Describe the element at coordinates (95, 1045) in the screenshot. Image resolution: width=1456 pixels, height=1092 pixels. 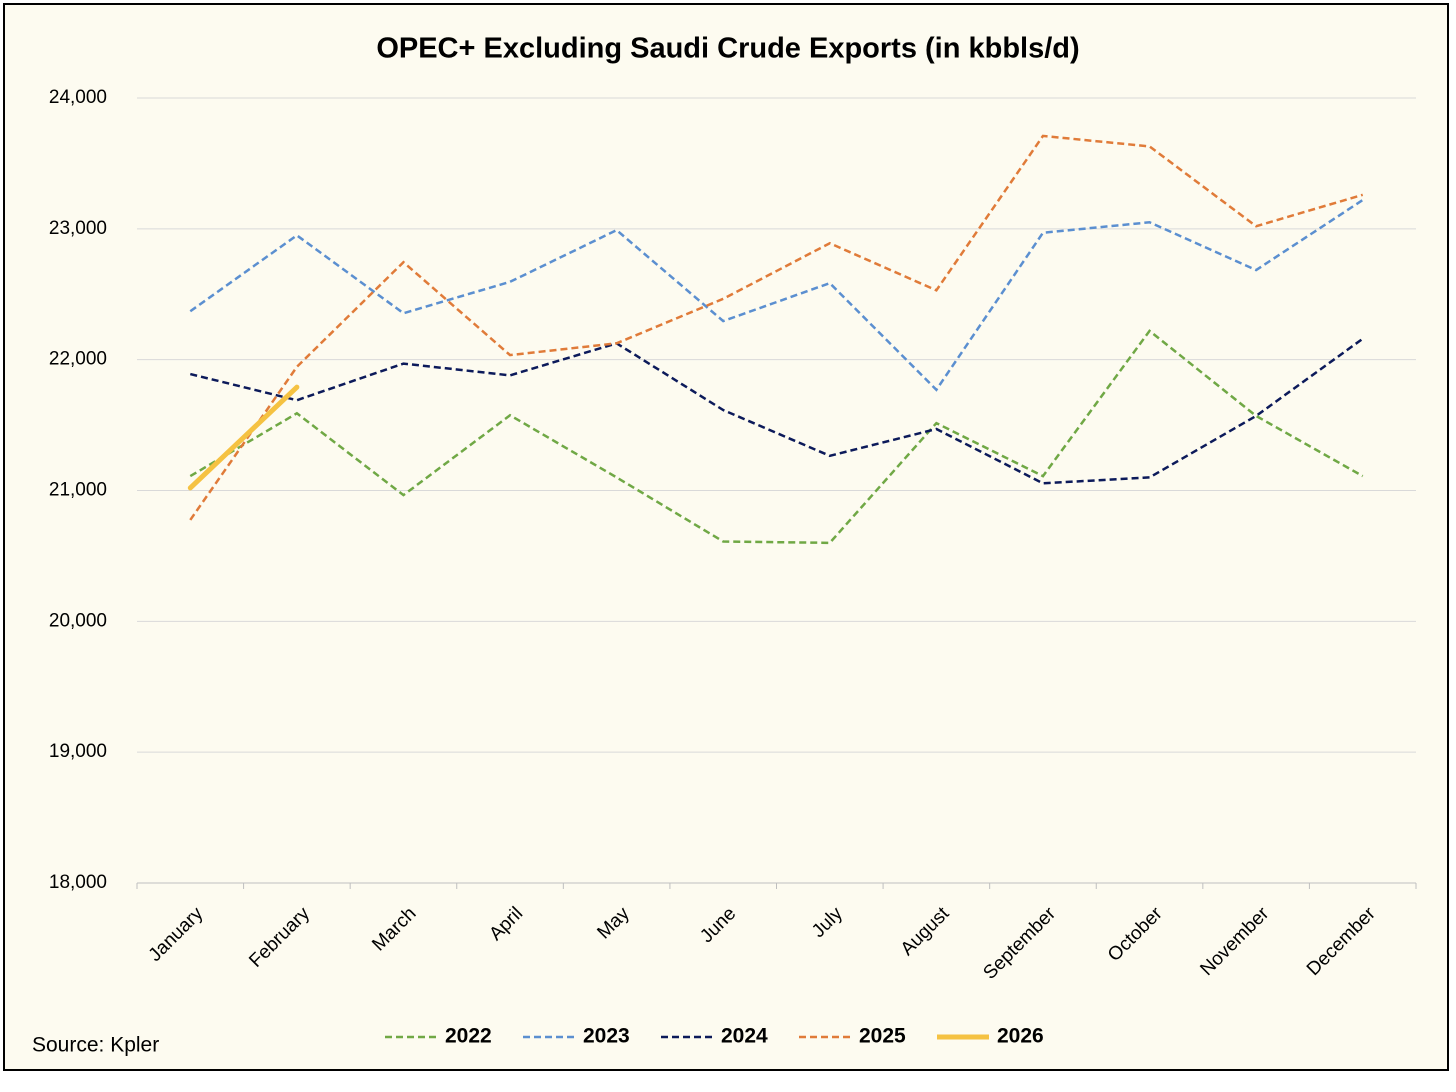
I see `source-note: Source: Kpler` at that location.